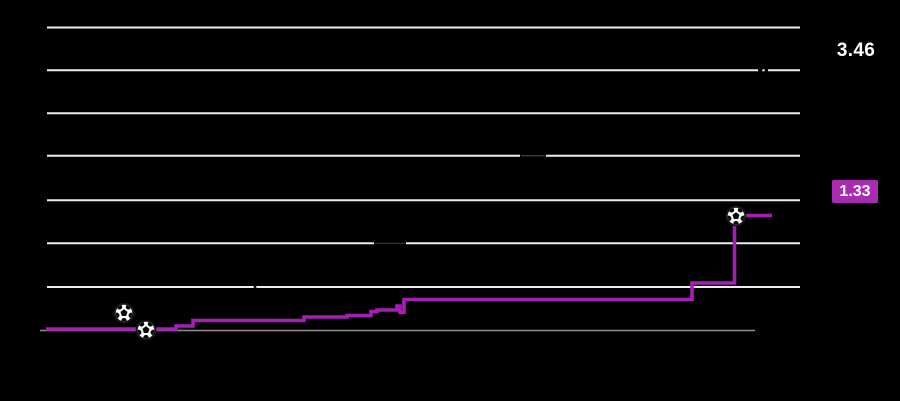 The image size is (900, 401). What do you see at coordinates (255, 287) in the screenshot?
I see `gridline-dark-dot` at bounding box center [255, 287].